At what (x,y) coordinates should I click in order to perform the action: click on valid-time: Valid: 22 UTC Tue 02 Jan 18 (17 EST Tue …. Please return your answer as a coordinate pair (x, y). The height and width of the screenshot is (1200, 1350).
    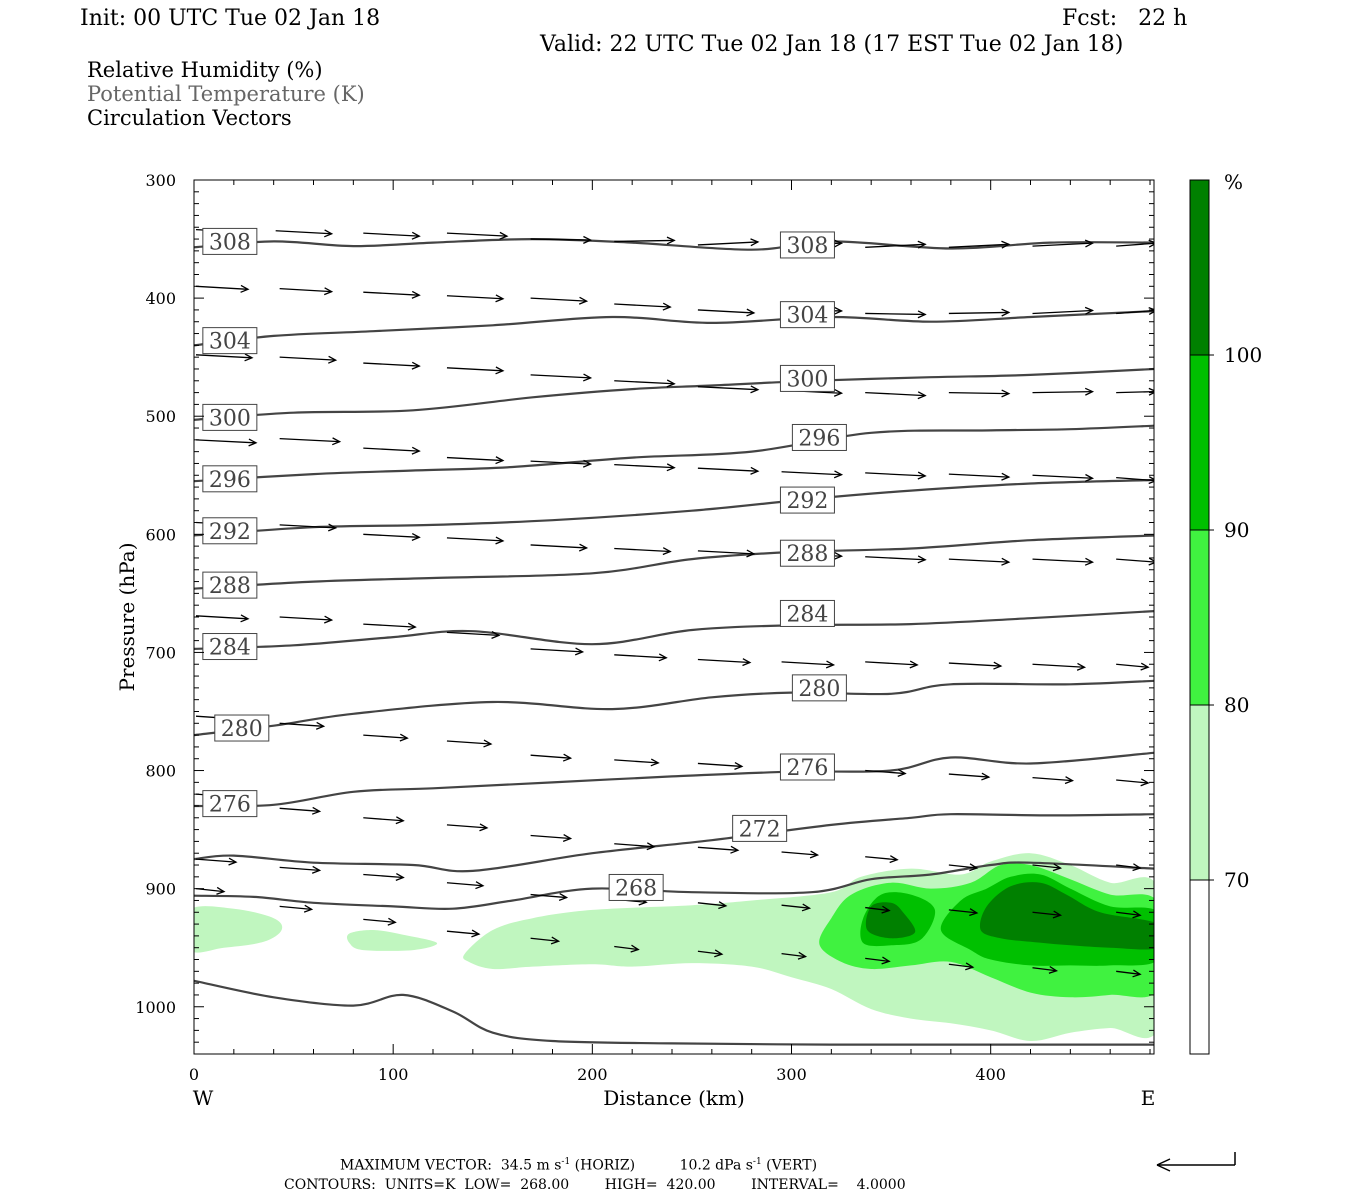
    Looking at the image, I should click on (832, 44).